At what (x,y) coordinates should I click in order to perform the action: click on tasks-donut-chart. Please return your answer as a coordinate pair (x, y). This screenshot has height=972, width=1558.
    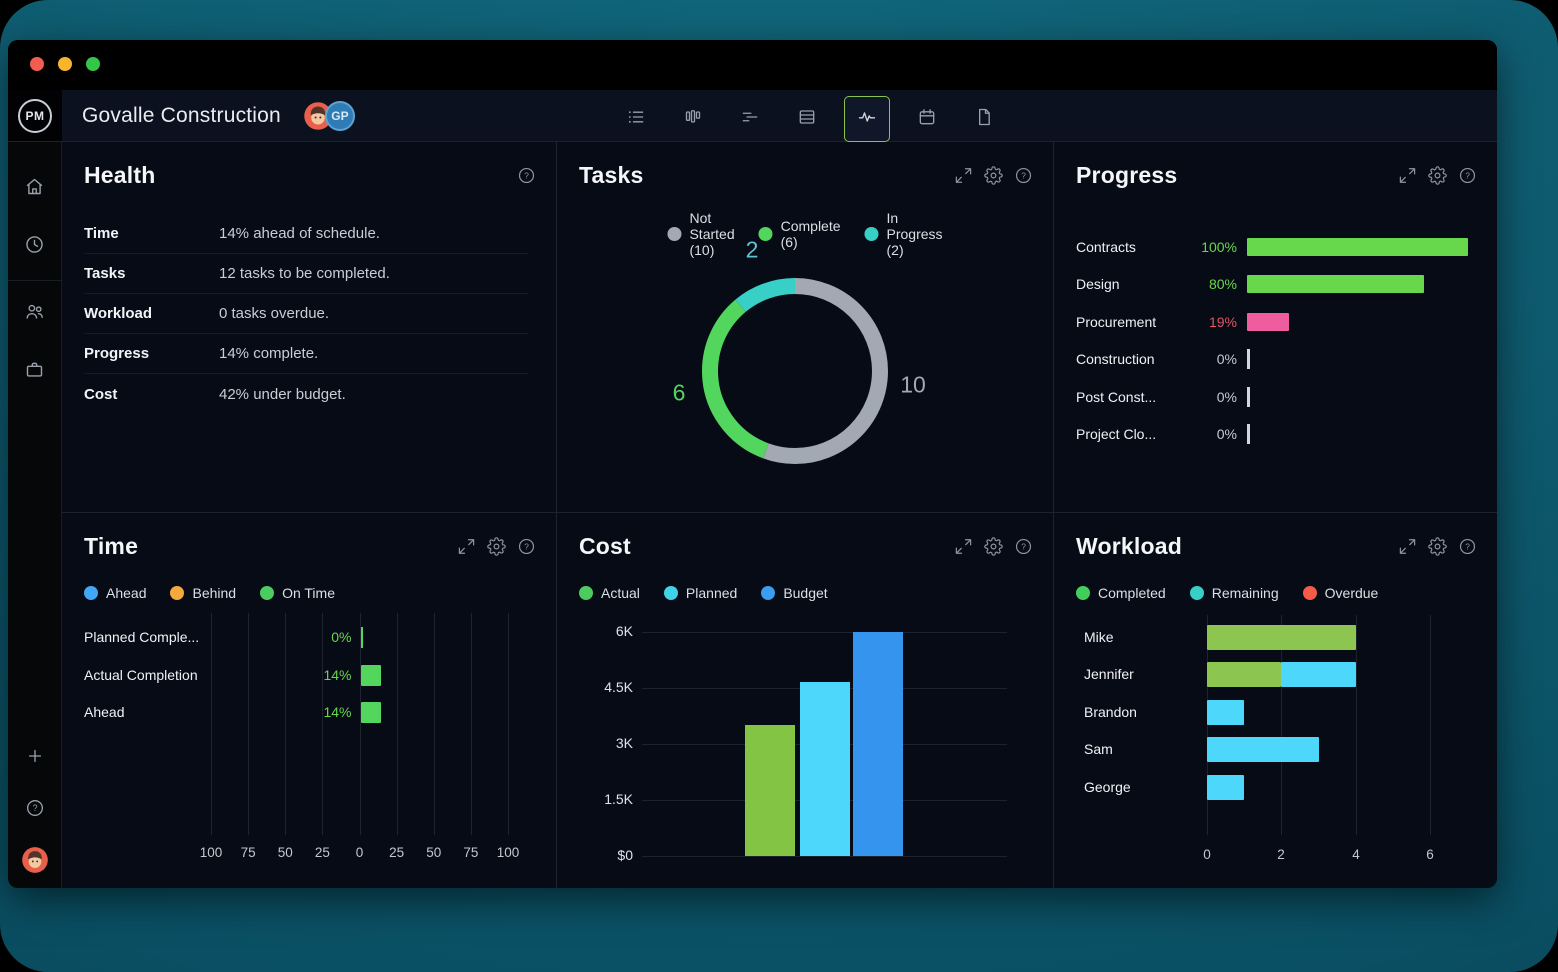
    Looking at the image, I should click on (795, 371).